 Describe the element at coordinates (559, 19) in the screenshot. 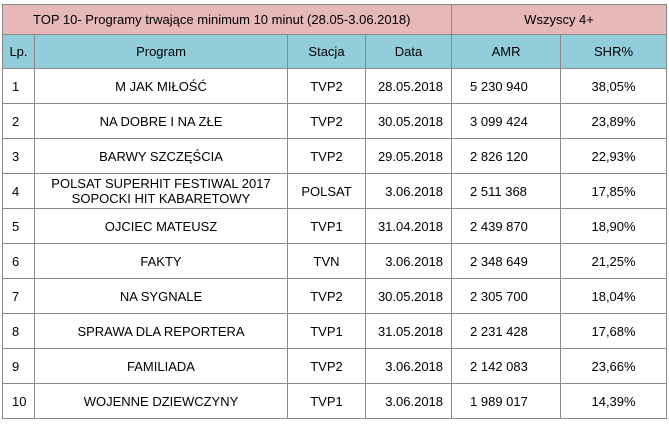

I see `audience-group-label: Wszyscy 4+` at that location.